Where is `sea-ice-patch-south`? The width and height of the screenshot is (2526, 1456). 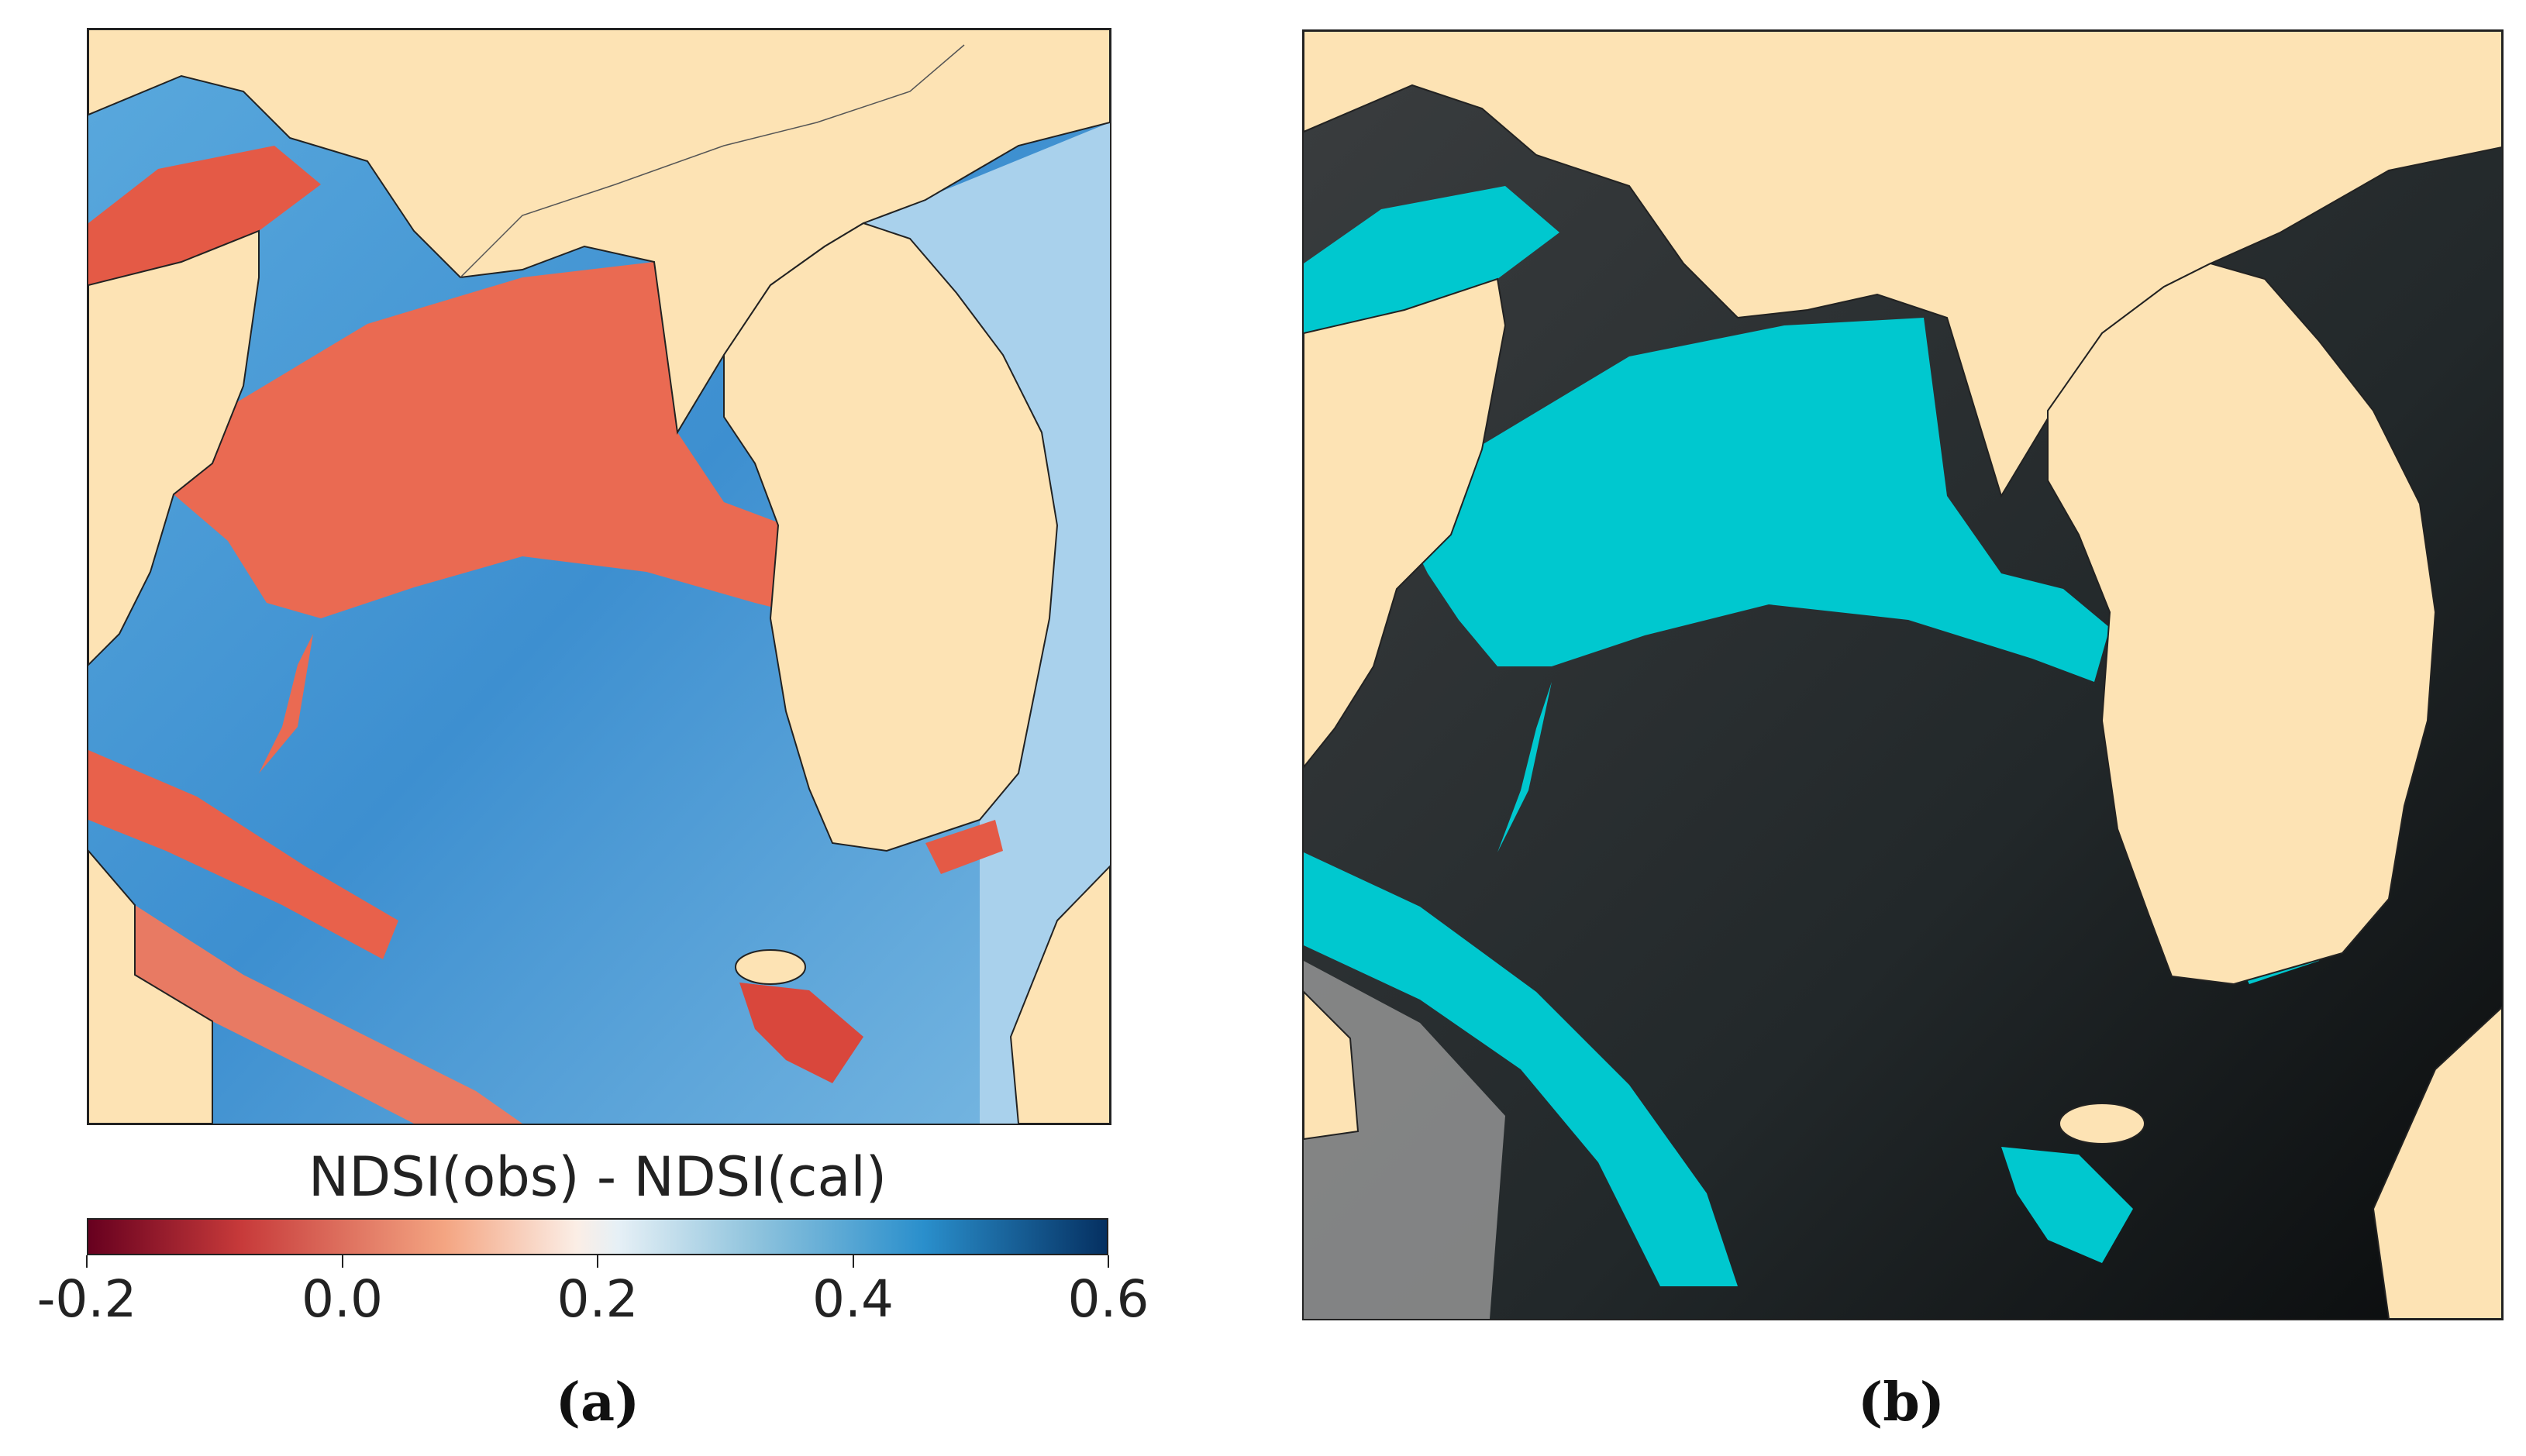
sea-ice-patch-south is located at coordinates (2067, 1205).